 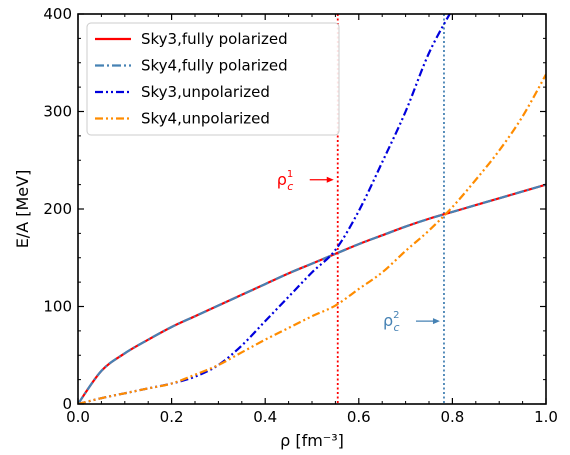 I want to click on x-tick-label: 1.0, so click(x=546, y=417).